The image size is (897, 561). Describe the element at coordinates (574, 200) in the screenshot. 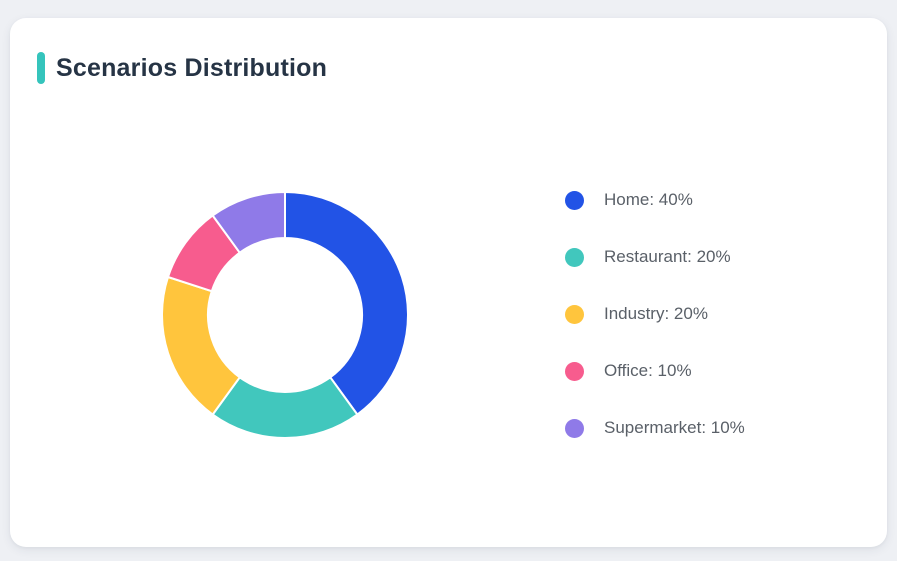

I see `legend-dot-home` at that location.